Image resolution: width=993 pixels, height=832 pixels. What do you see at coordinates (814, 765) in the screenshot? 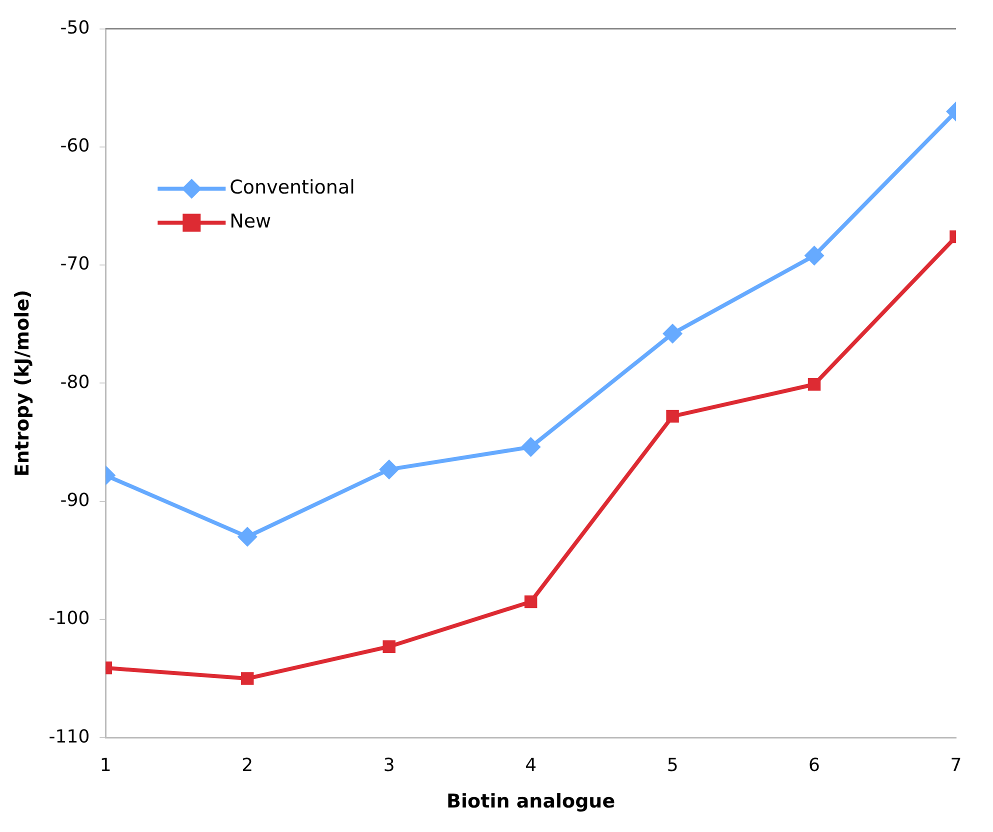
I see `x-tick-label: 6` at bounding box center [814, 765].